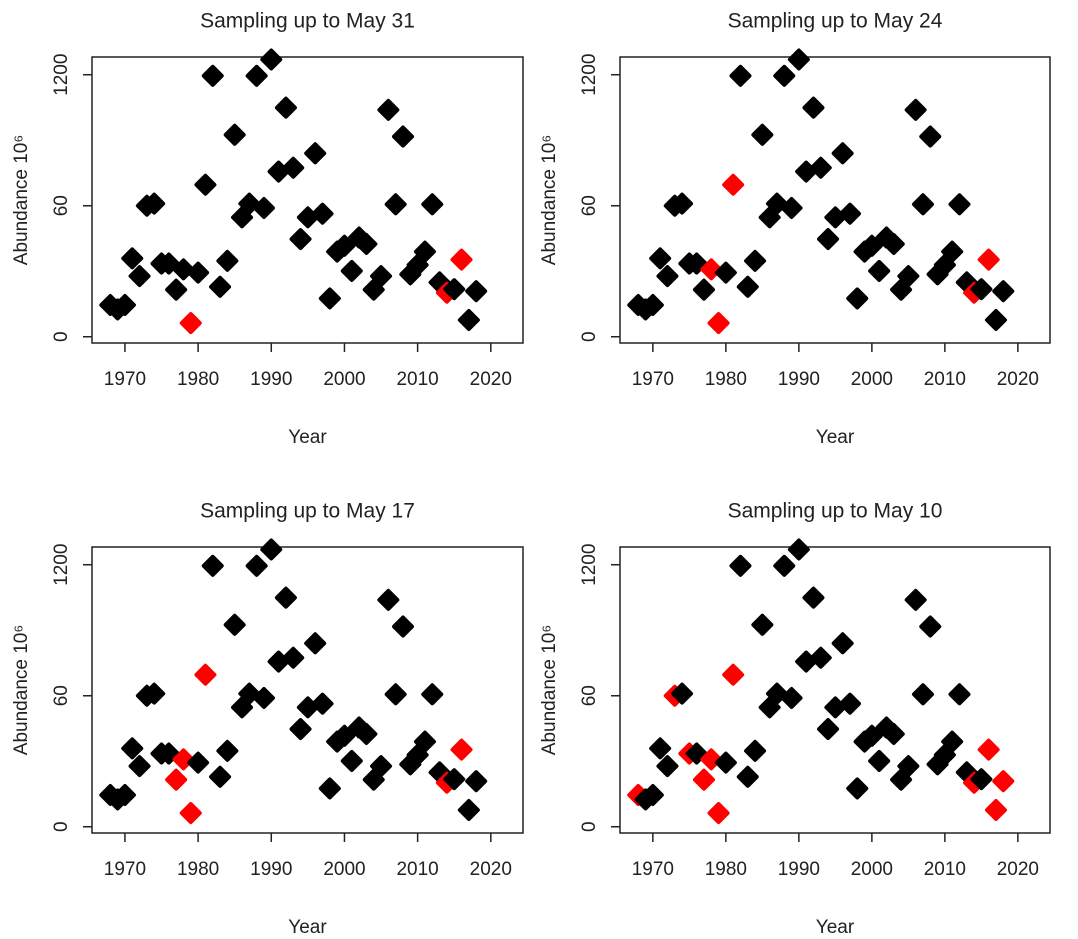 This screenshot has height=939, width=1078. What do you see at coordinates (799, 869) in the screenshot?
I see `x-tick-label: 1990` at bounding box center [799, 869].